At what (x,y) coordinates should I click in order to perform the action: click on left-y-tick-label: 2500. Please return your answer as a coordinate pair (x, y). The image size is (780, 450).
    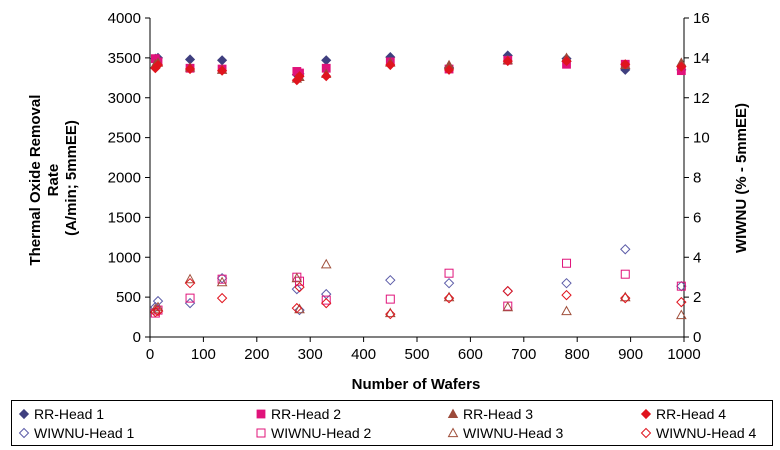
    Looking at the image, I should click on (124, 138).